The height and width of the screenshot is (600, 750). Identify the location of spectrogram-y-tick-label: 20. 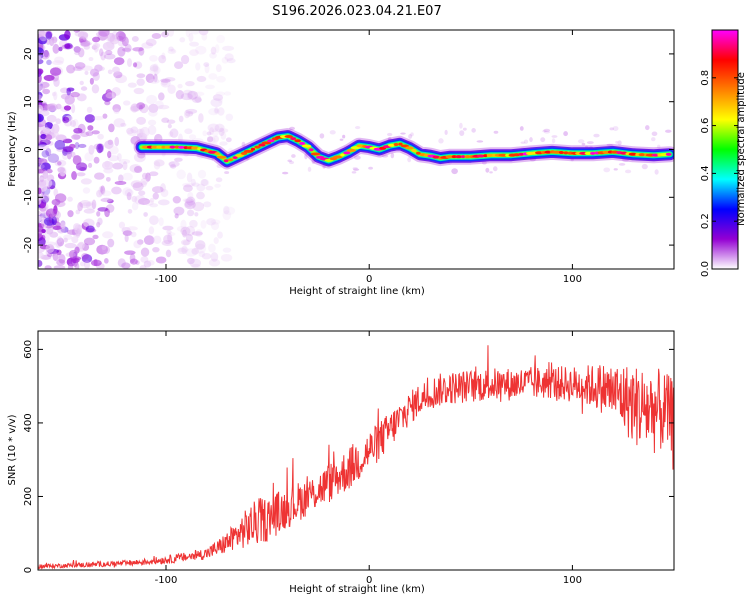
(28, 54).